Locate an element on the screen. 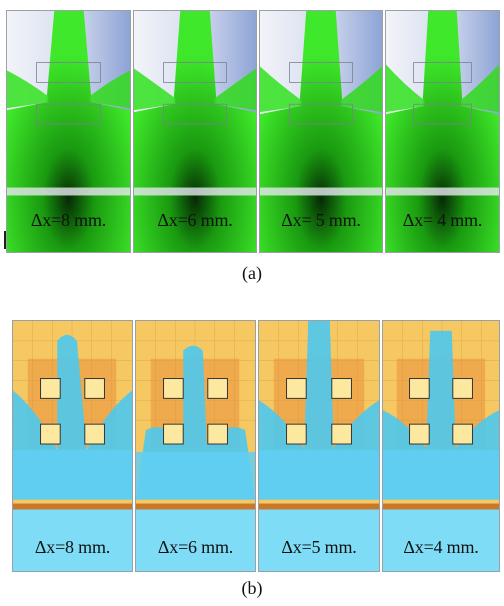 Image resolution: width=504 pixels, height=606 pixels. panel-label: Δx= 4 mm. is located at coordinates (442, 220).